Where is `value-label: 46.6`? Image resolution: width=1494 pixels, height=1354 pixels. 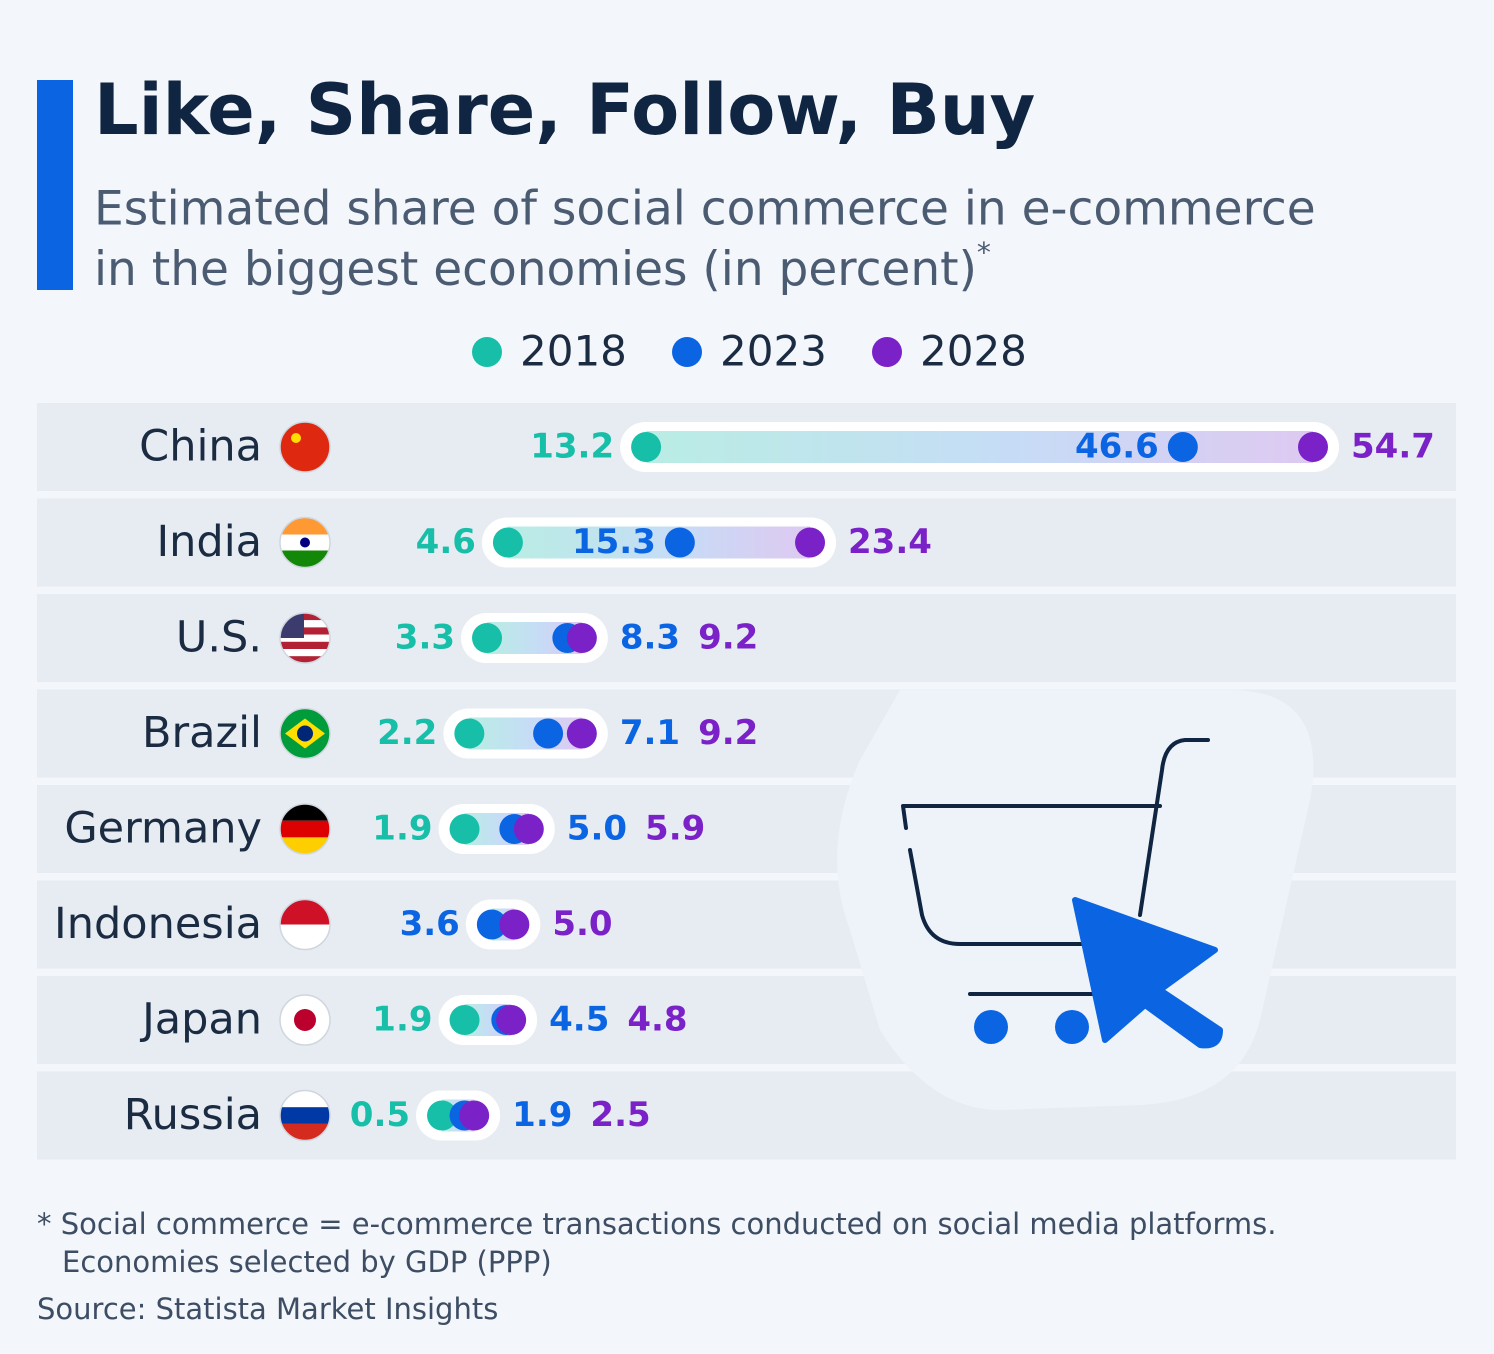 value-label: 46.6 is located at coordinates (1117, 447).